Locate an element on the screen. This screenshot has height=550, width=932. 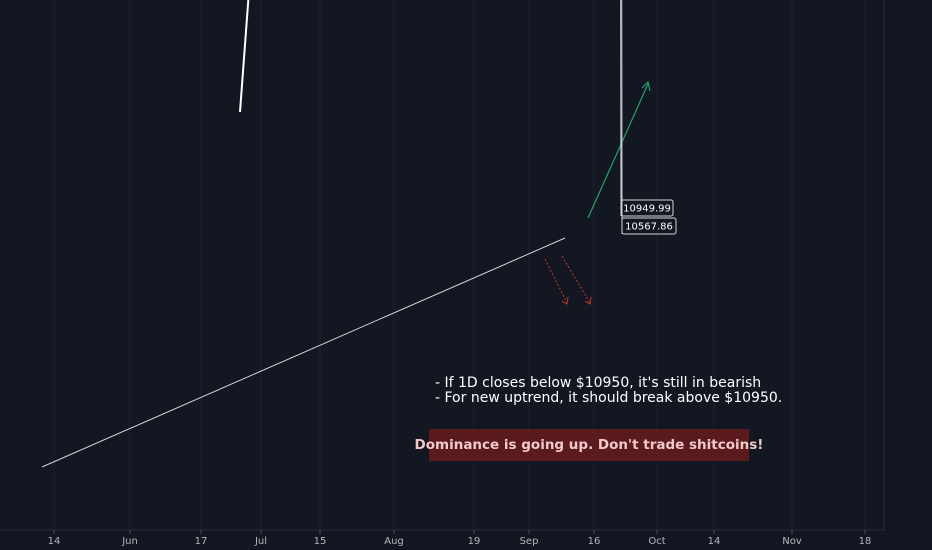
descending-trendline is located at coordinates (244, 56).